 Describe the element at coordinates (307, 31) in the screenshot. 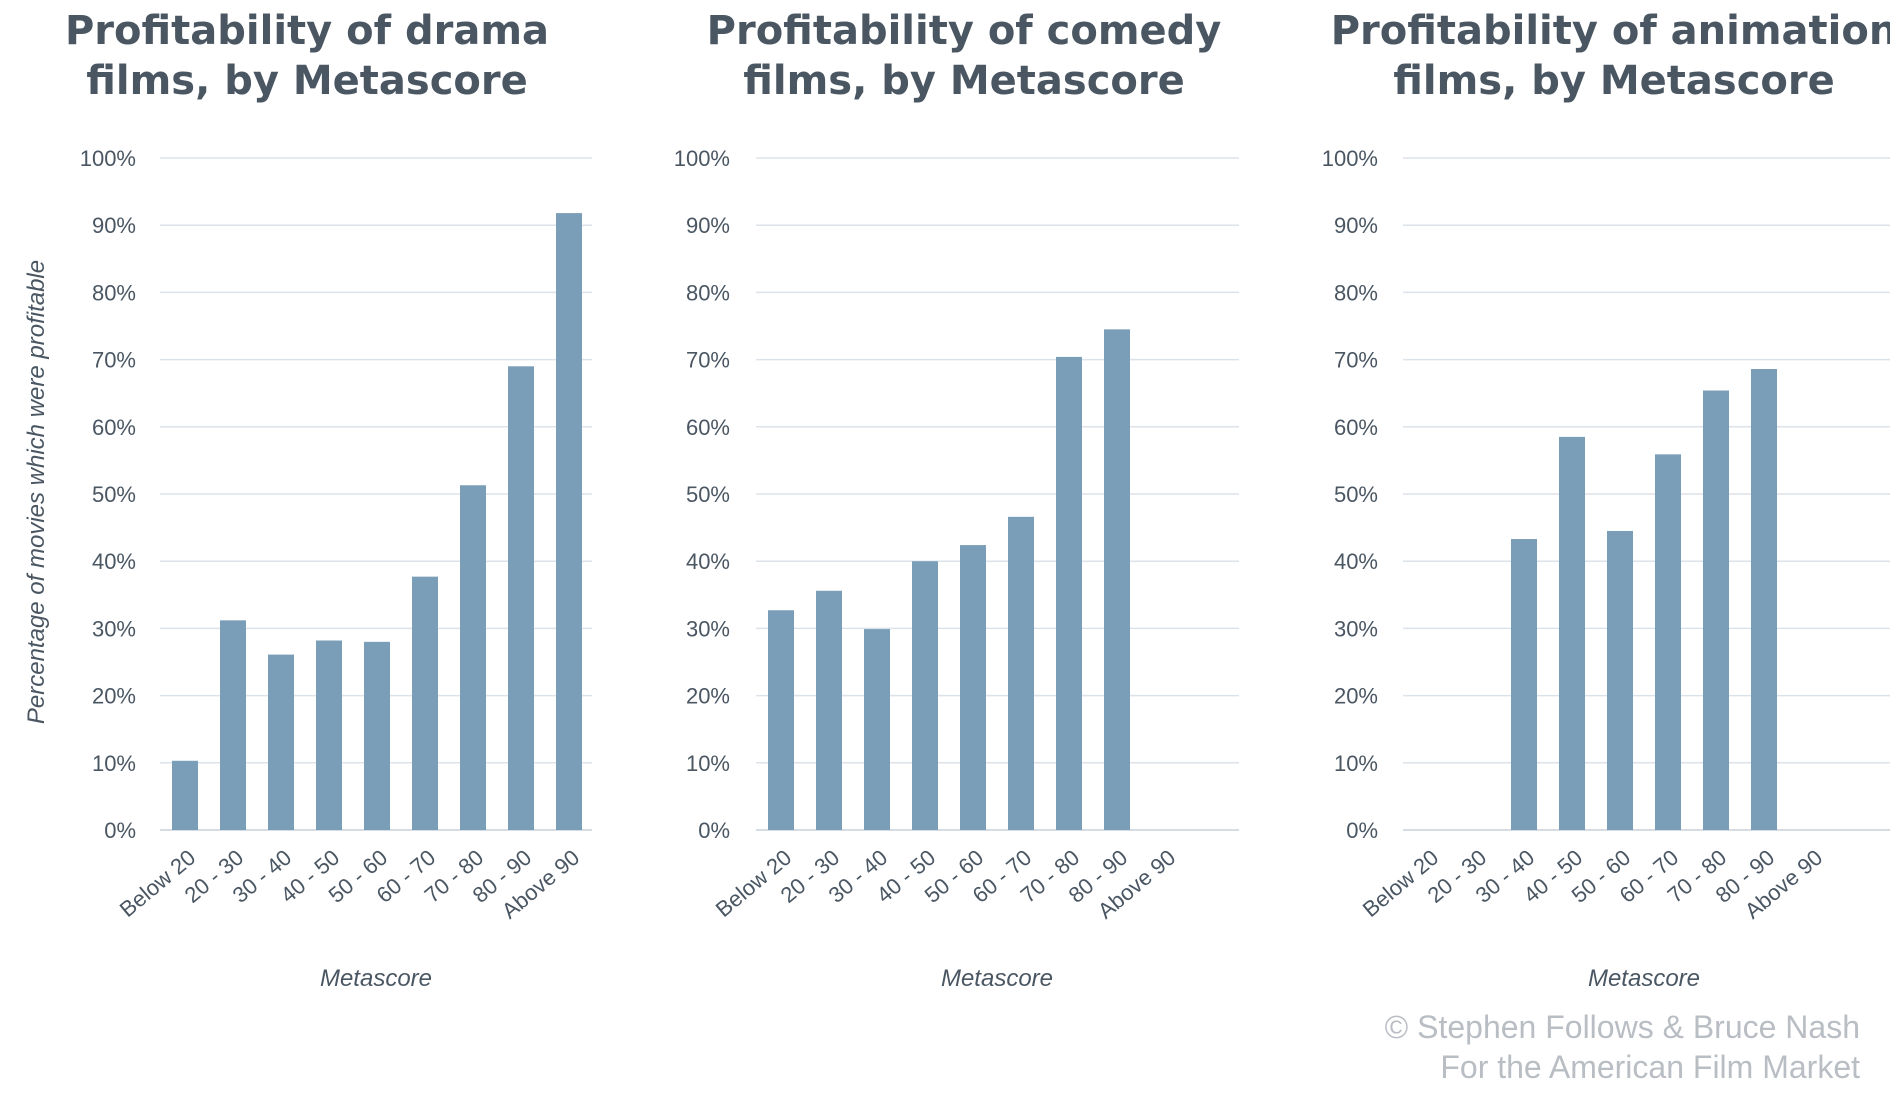

I see `chart-title-line: Profitability of drama` at that location.